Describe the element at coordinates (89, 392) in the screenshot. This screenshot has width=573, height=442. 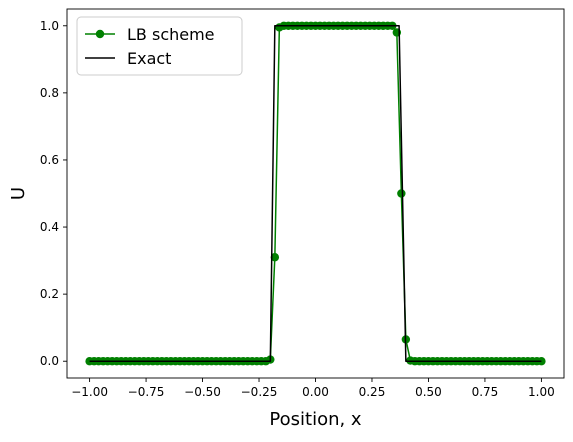
I see `x-tick-label: −1.00` at that location.